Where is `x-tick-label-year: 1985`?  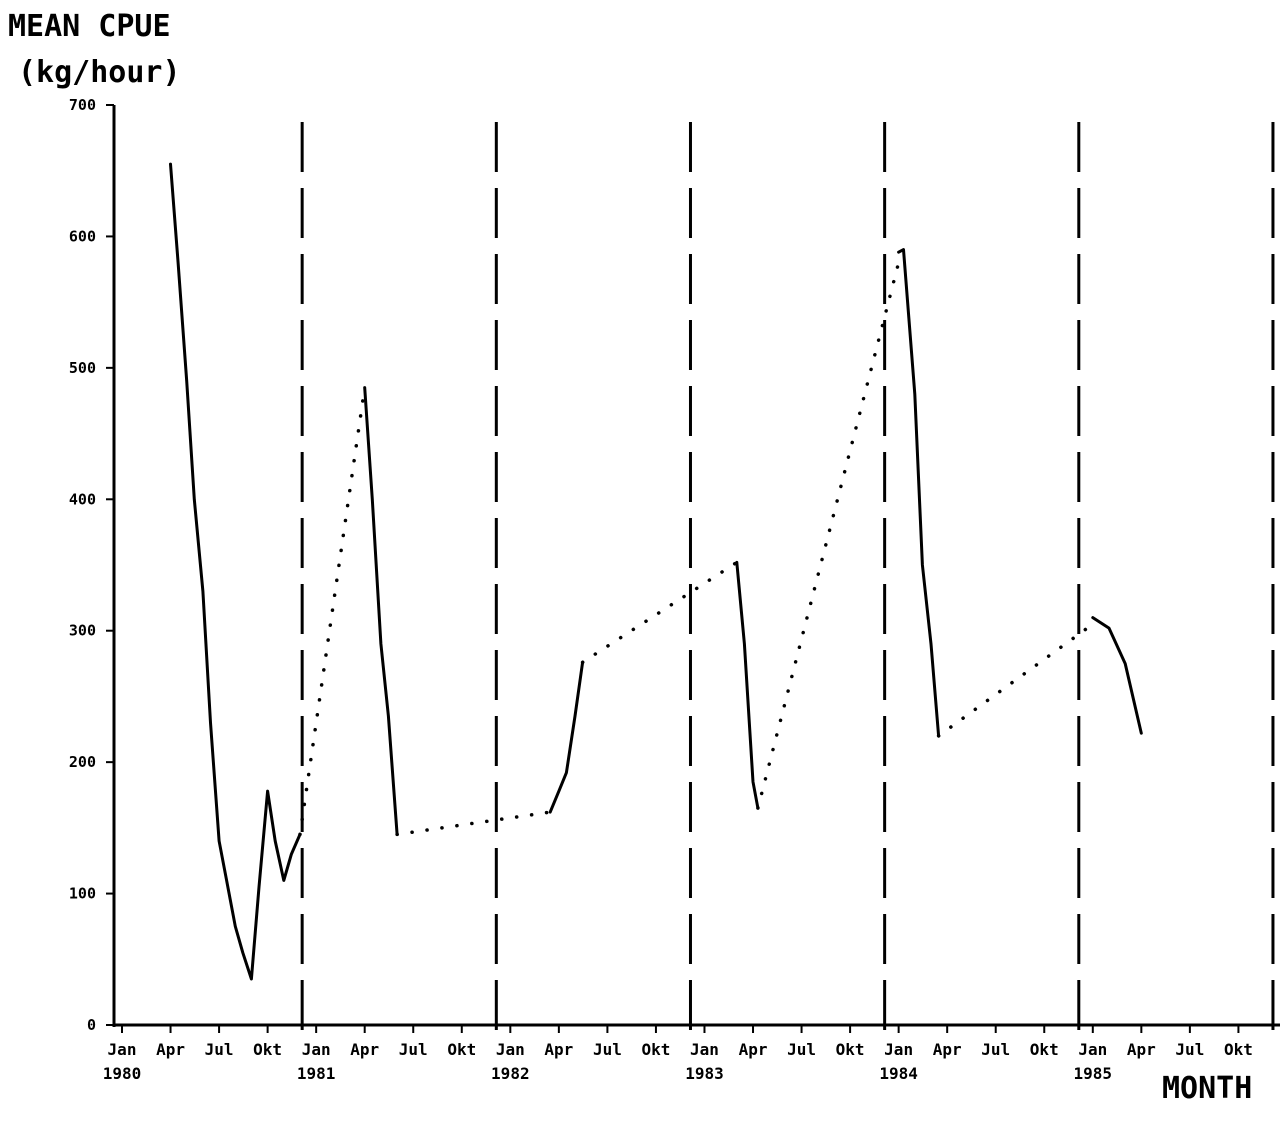 x-tick-label-year: 1985 is located at coordinates (1093, 1073).